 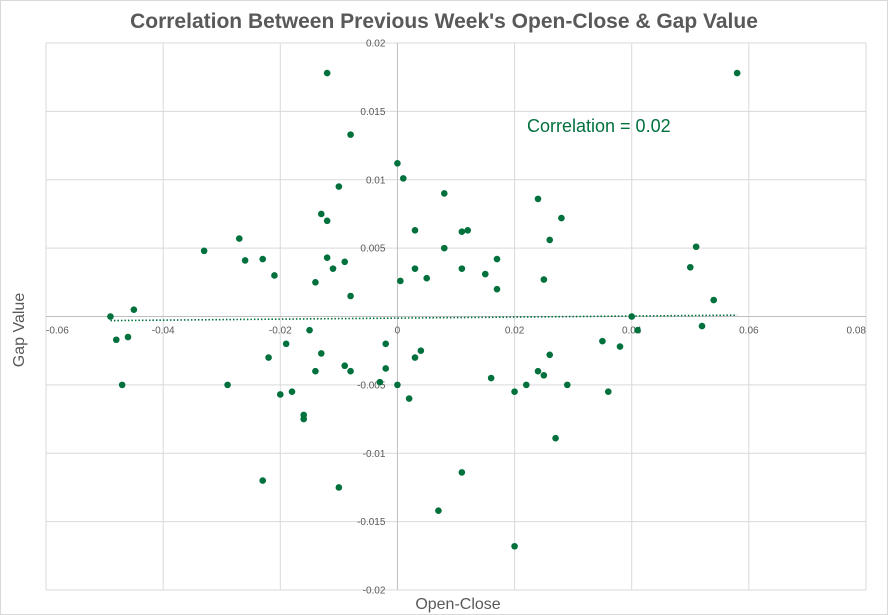 I want to click on y-tick-label: -0.005, so click(x=371, y=385).